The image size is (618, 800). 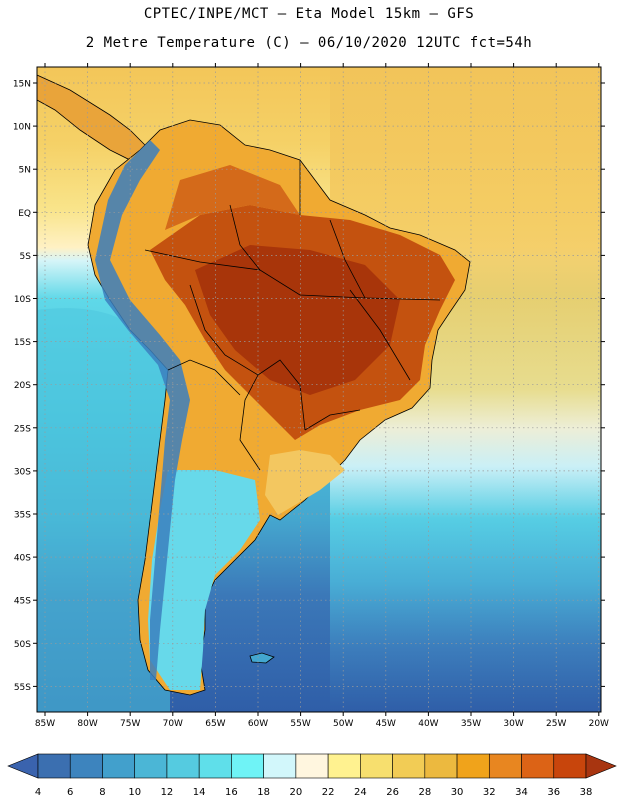 I want to click on lon-label: 45W, so click(x=386, y=724).